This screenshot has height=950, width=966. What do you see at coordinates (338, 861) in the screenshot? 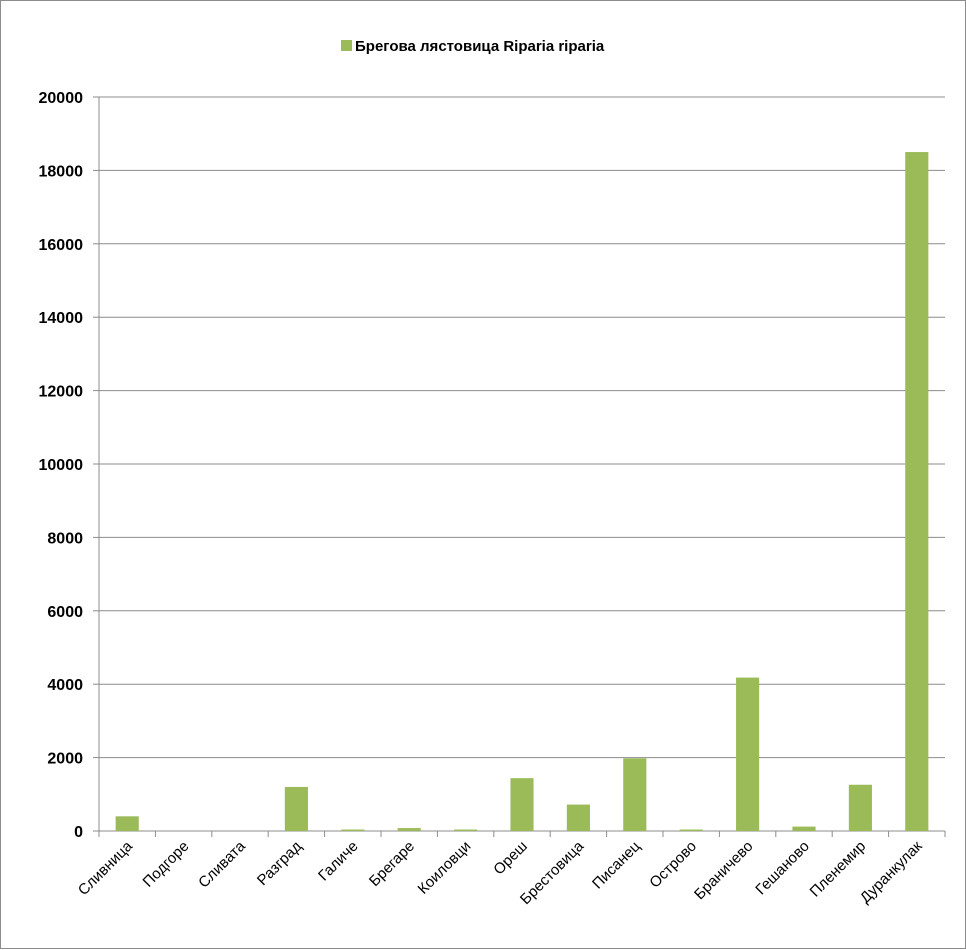
I see `x-tick-label: Галиче` at bounding box center [338, 861].